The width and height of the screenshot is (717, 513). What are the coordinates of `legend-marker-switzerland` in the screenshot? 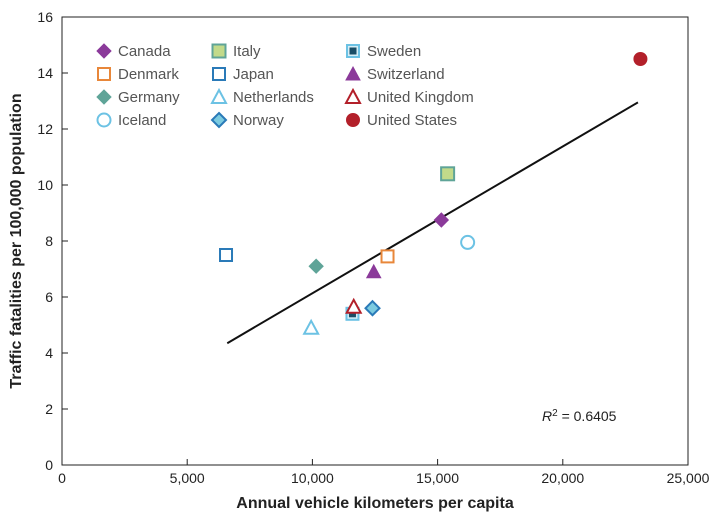 It's located at (353, 73).